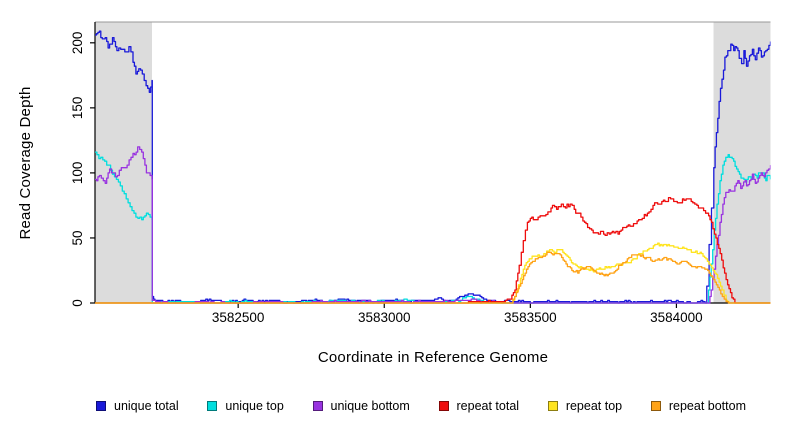  What do you see at coordinates (317, 406) in the screenshot?
I see `unique-bottom-swatch-icon` at bounding box center [317, 406].